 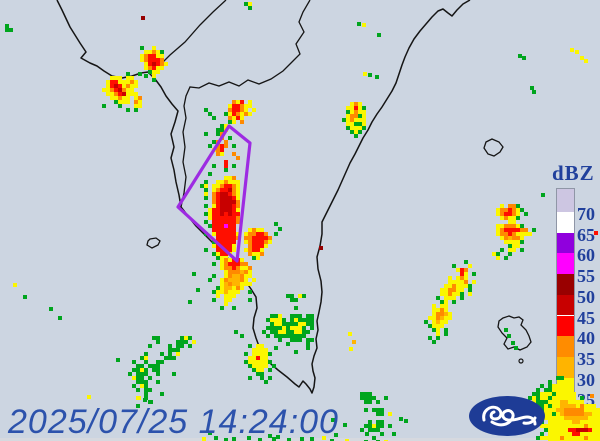 I want to click on legend-tick-label: 35, so click(x=586, y=358).